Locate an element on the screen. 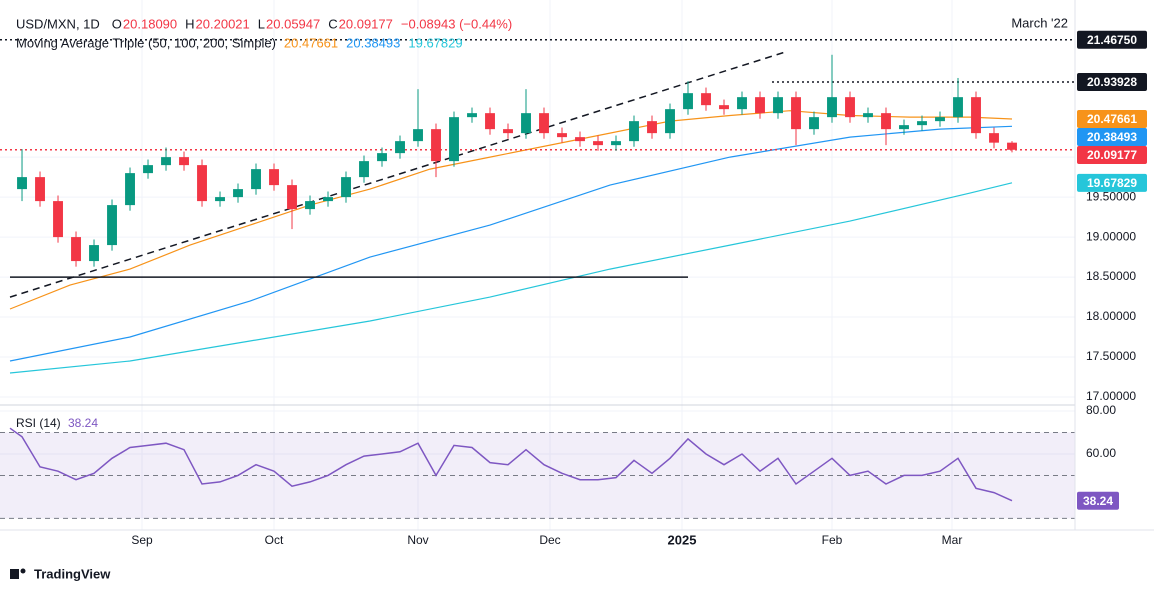  rsi-marker is located at coordinates (1098, 500).